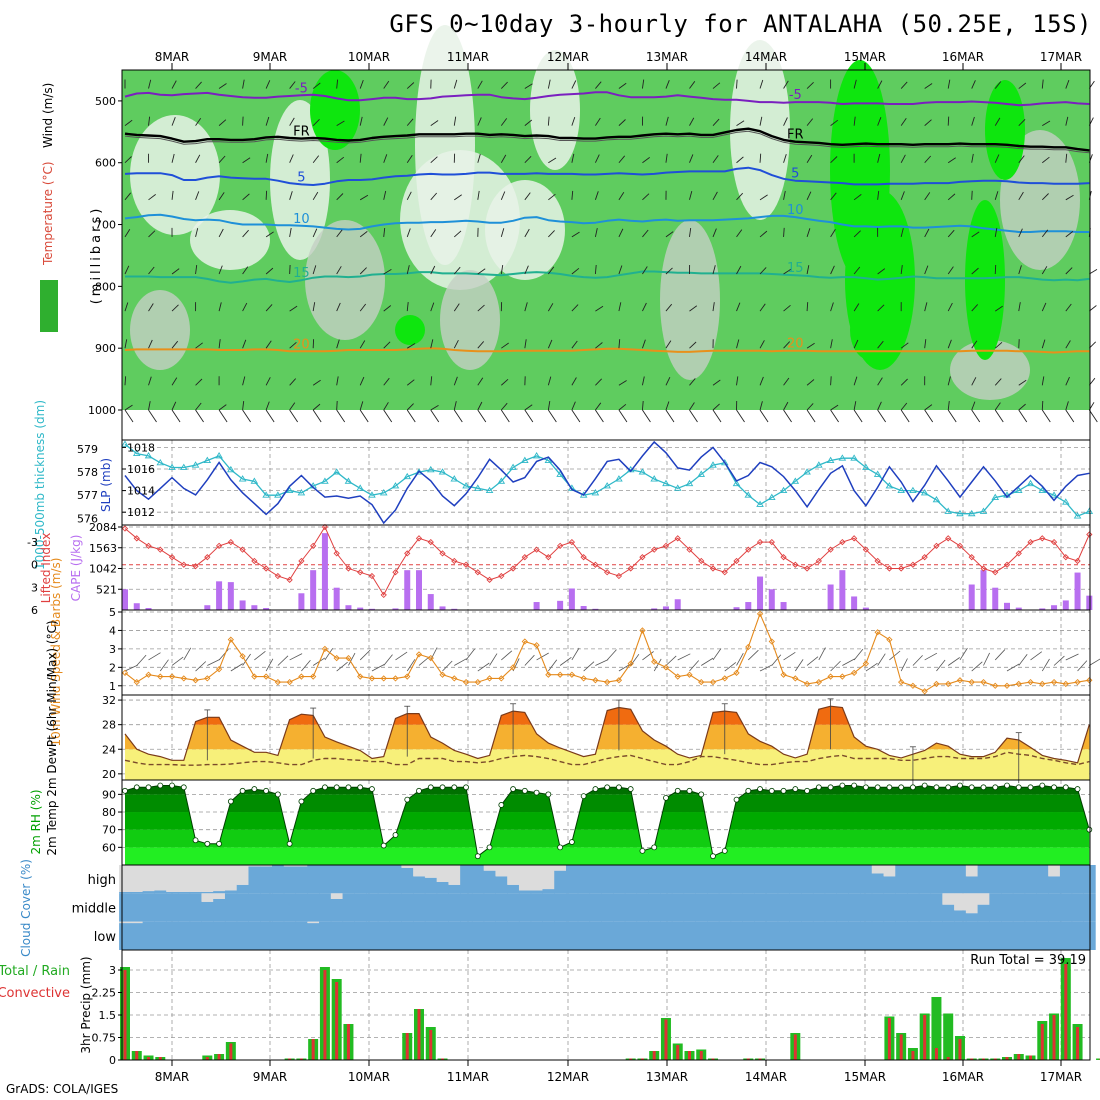 The image size is (1100, 1100). What do you see at coordinates (35, 971) in the screenshot?
I see `legend-total-rain: Total / Rain` at bounding box center [35, 971].